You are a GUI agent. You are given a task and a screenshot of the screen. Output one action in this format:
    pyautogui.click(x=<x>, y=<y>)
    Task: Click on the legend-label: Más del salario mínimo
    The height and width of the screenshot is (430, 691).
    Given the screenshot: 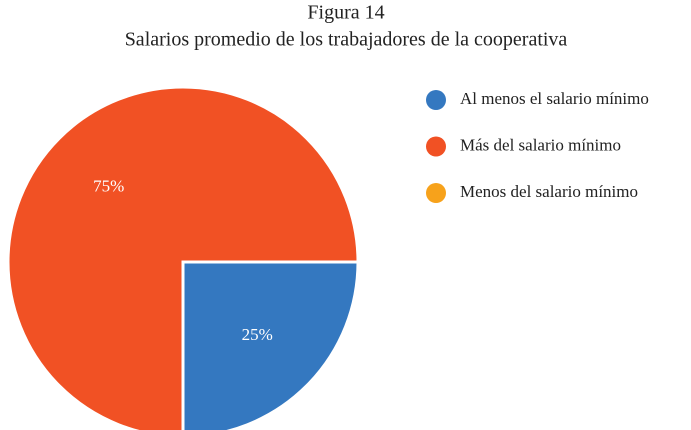 What is the action you would take?
    pyautogui.click(x=540, y=144)
    